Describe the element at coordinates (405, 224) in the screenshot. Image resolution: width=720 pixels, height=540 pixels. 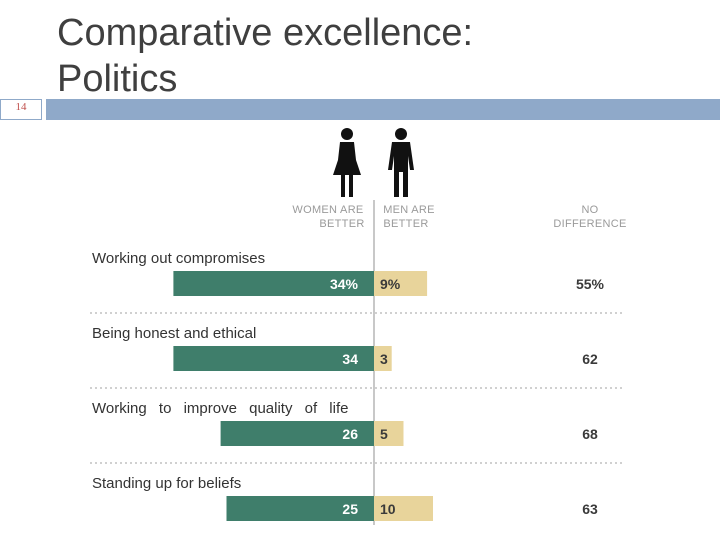
I see `header-men-line2: BETTER` at that location.